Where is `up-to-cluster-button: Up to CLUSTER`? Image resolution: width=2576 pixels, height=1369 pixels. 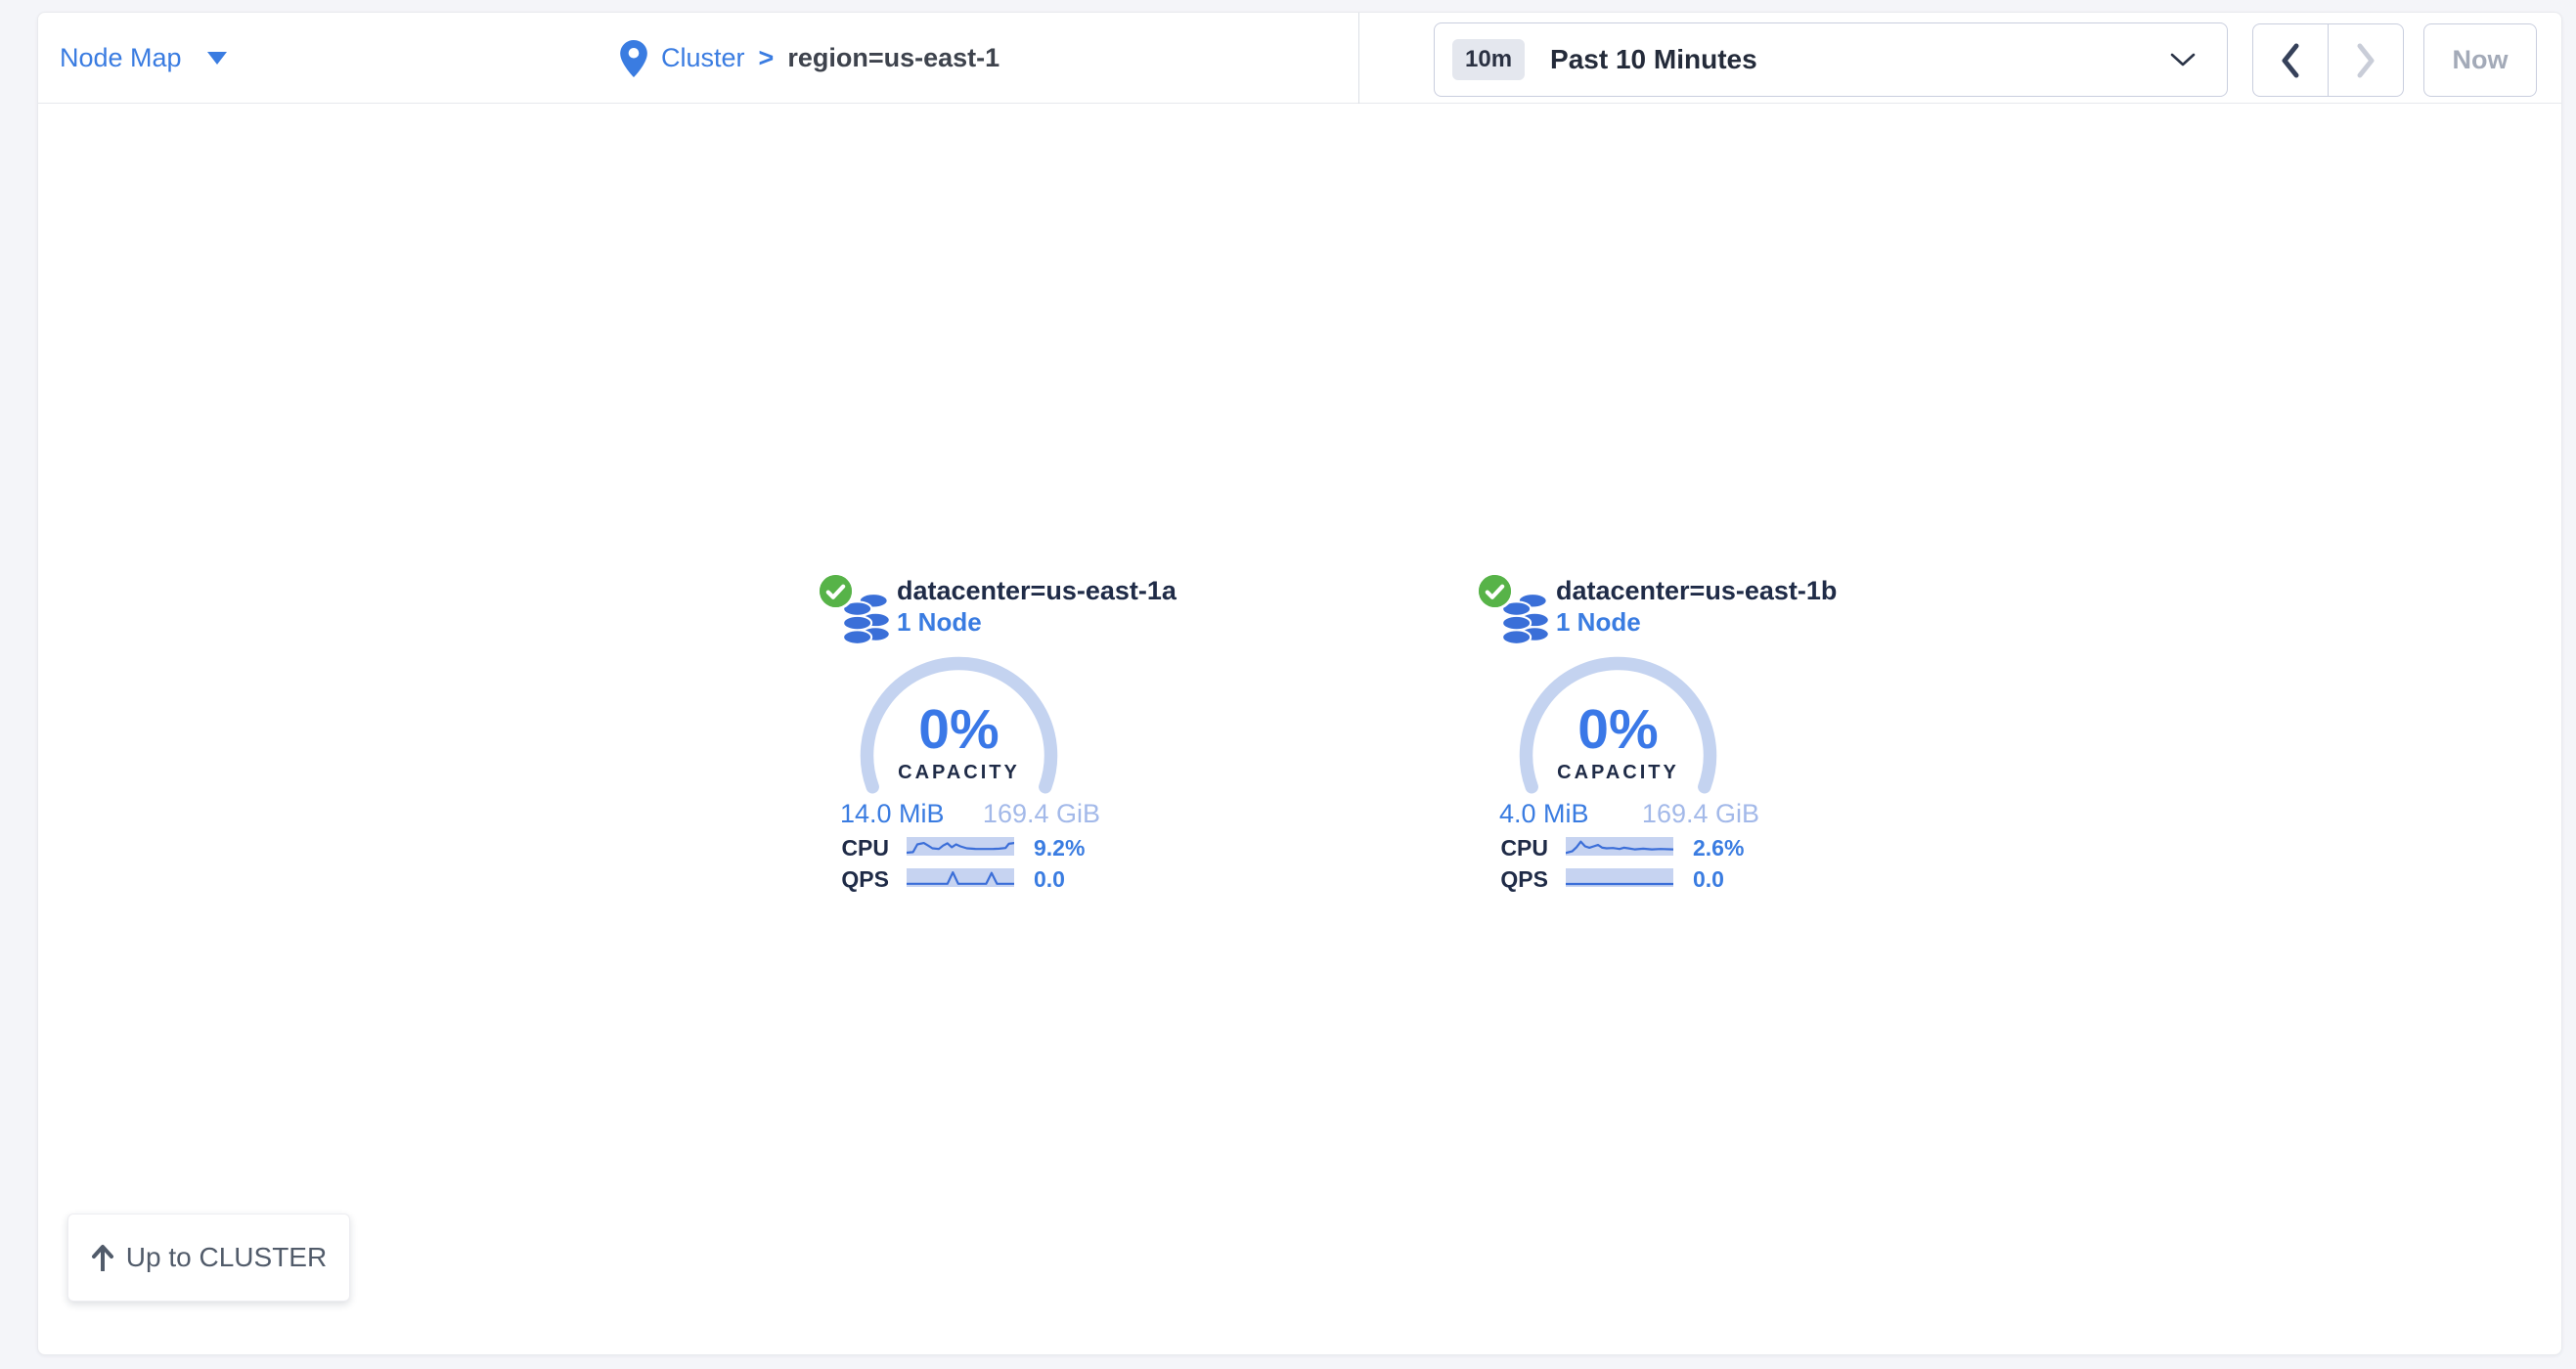
up-to-cluster-button: Up to CLUSTER is located at coordinates (208, 1258).